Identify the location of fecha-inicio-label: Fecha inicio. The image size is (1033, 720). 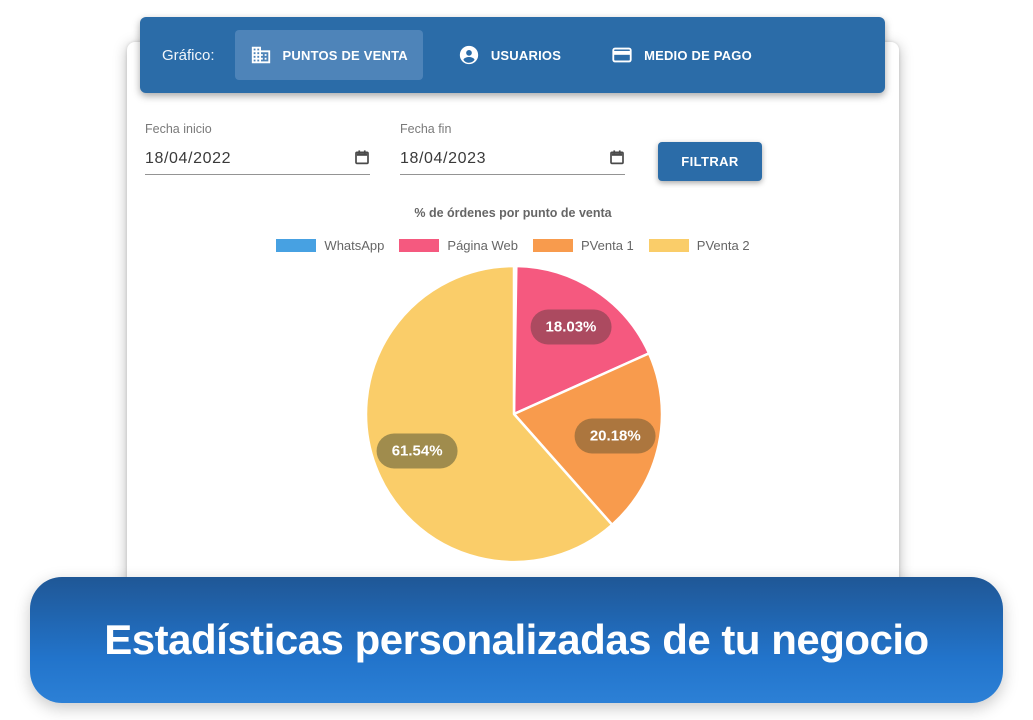
(178, 129).